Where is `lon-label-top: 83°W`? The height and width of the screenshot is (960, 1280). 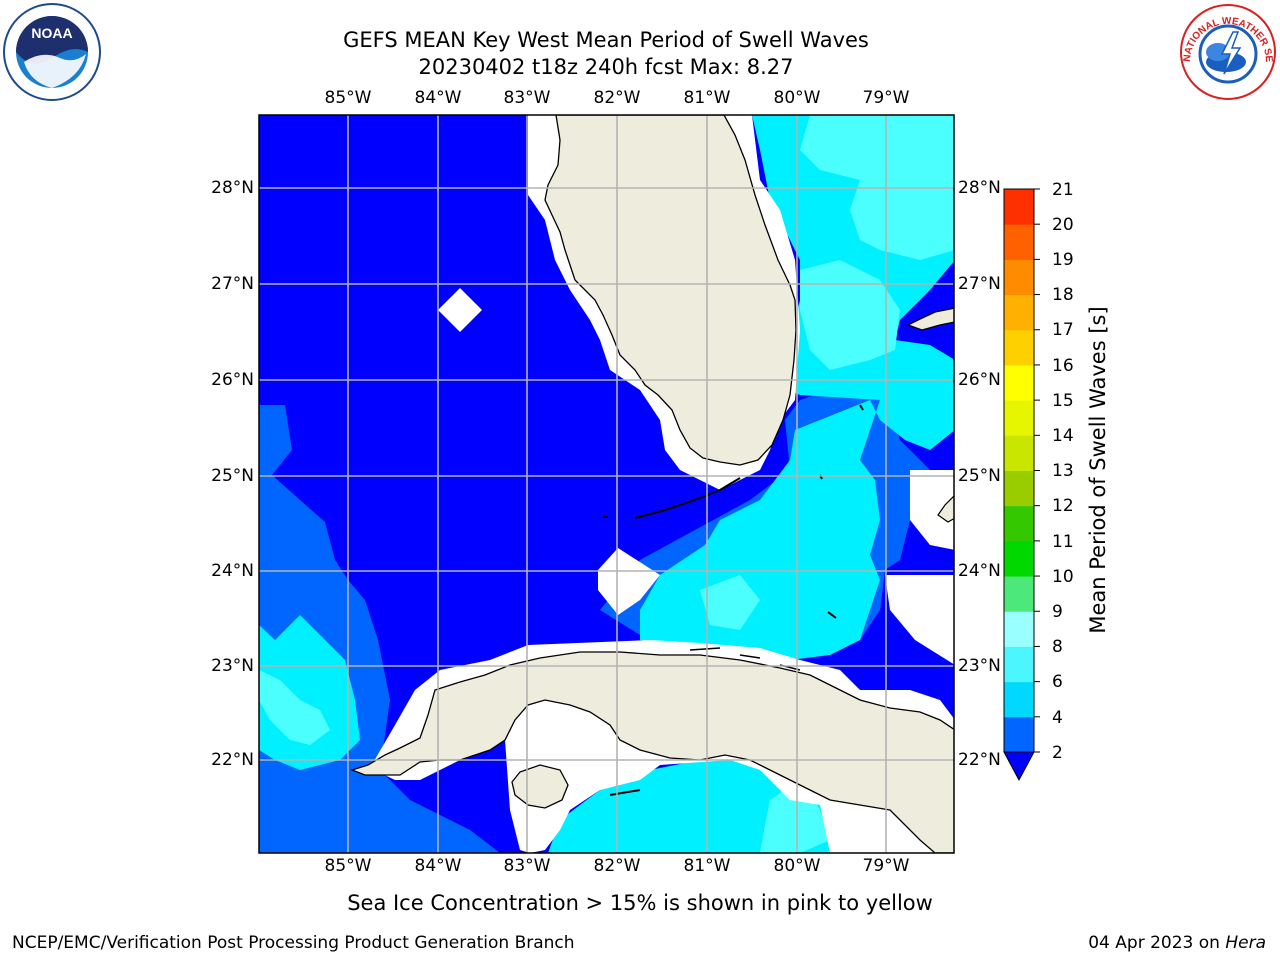
lon-label-top: 83°W is located at coordinates (527, 98).